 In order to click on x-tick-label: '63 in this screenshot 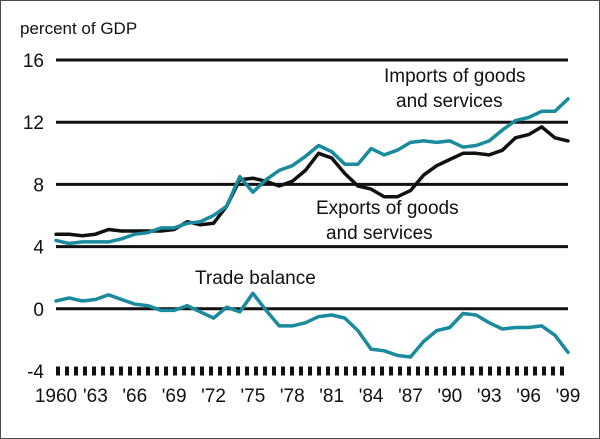, I will do `click(95, 396)`.